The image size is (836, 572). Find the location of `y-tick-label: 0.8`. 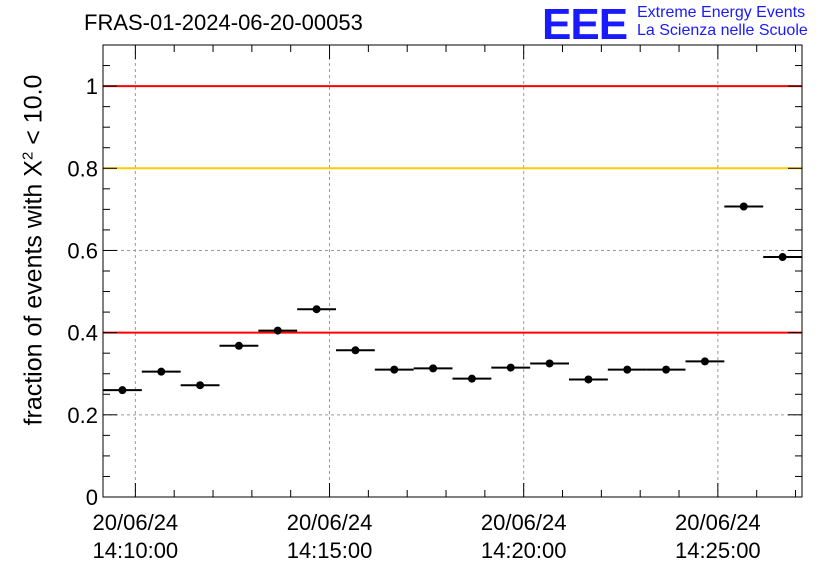

y-tick-label: 0.8 is located at coordinates (82, 168).